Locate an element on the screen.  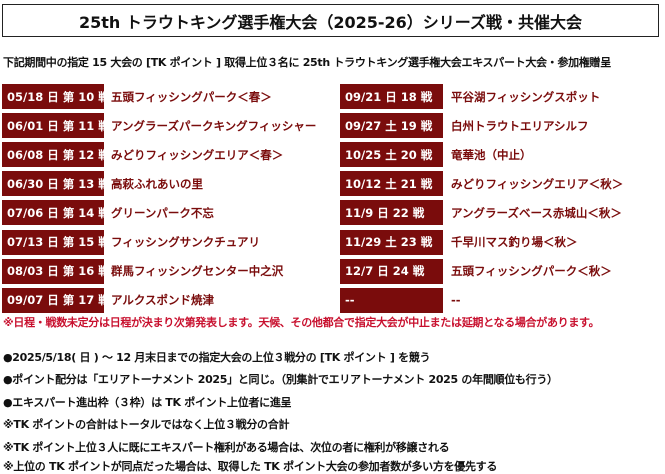
event-venue: アングラーズベース赤城山＜秋＞ is located at coordinates (536, 212).